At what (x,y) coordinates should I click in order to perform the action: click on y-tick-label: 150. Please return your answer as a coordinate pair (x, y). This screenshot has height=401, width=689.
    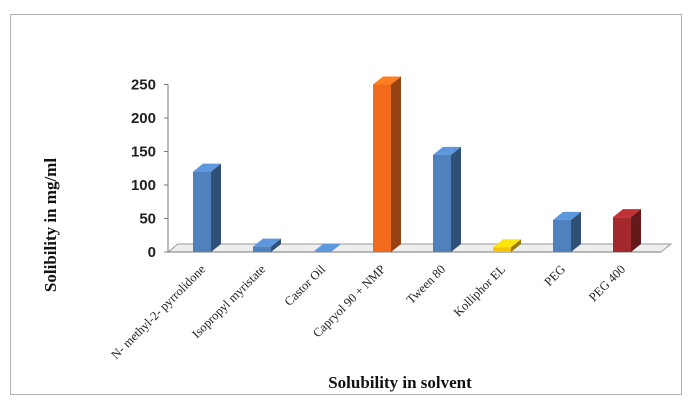
    Looking at the image, I should click on (143, 152).